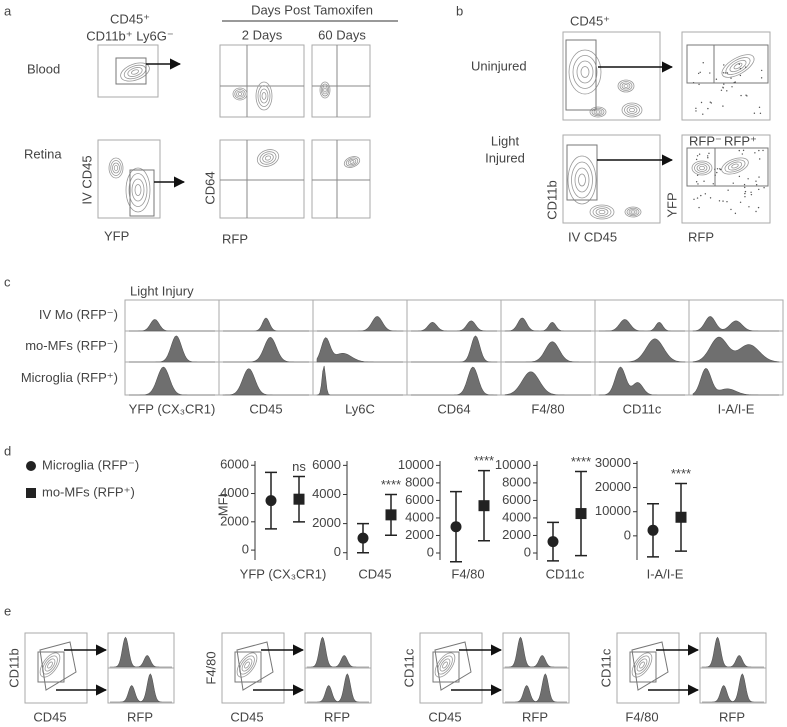 The width and height of the screenshot is (787, 727). What do you see at coordinates (671, 204) in the screenshot?
I see `label: YFP` at bounding box center [671, 204].